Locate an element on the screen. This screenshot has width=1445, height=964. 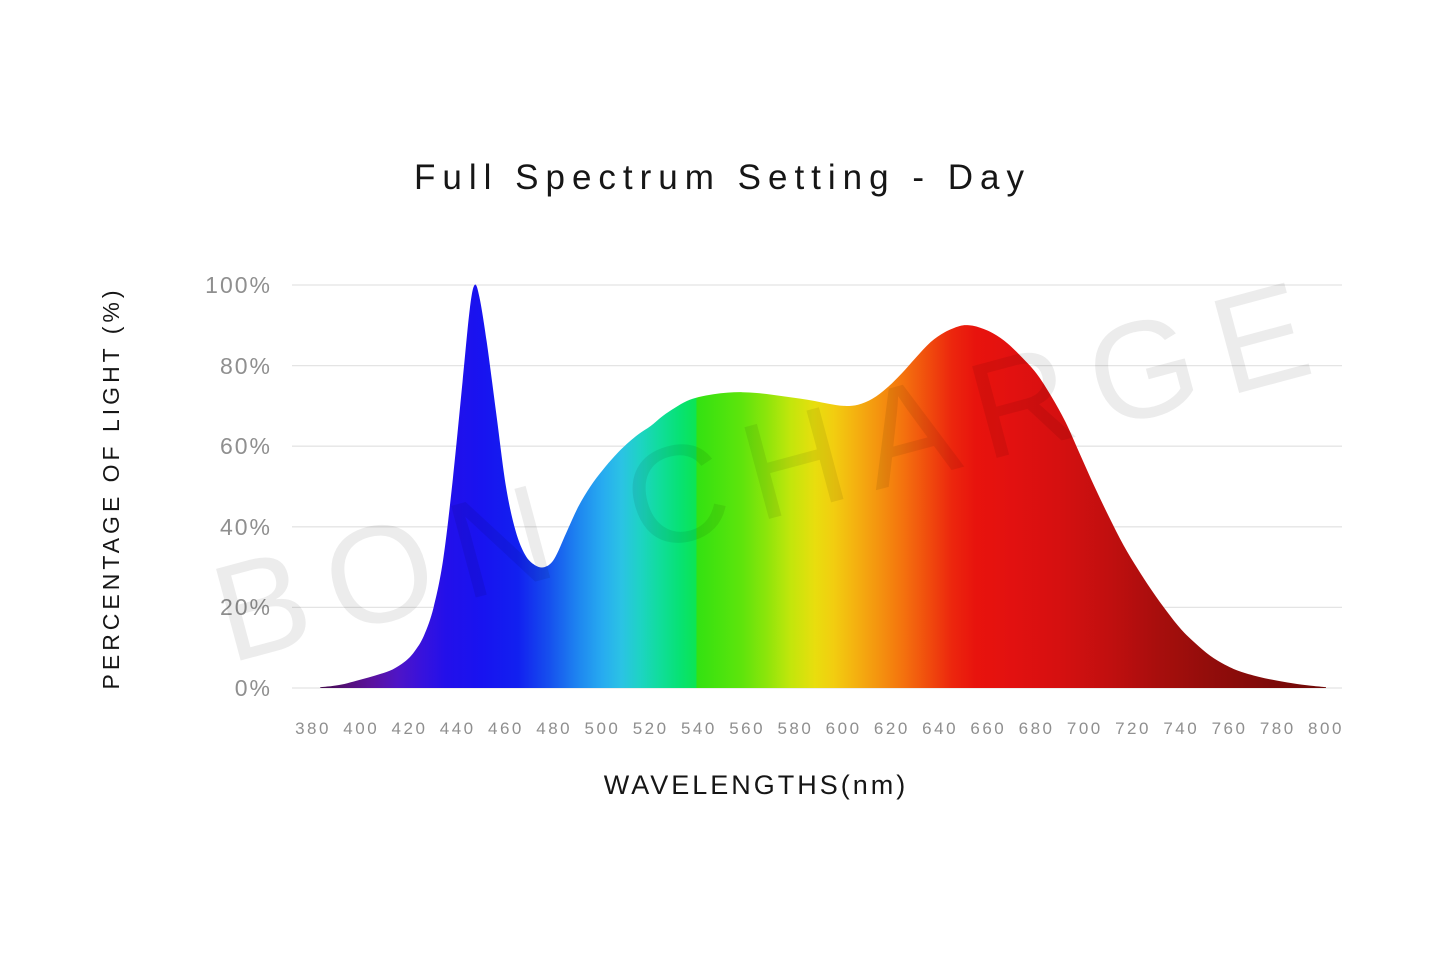
x-tick-label-700: 700 is located at coordinates (1084, 728).